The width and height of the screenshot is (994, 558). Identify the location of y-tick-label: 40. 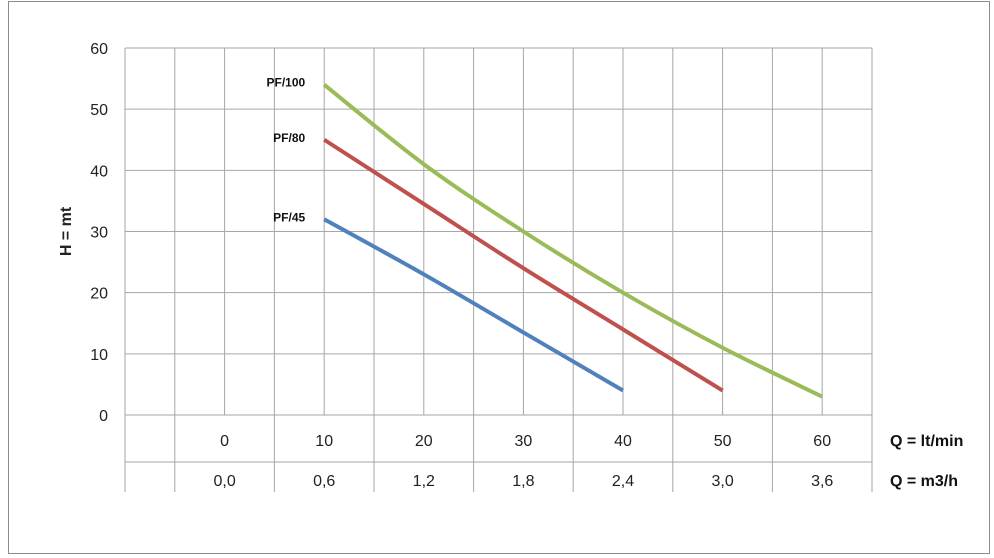
(99, 171).